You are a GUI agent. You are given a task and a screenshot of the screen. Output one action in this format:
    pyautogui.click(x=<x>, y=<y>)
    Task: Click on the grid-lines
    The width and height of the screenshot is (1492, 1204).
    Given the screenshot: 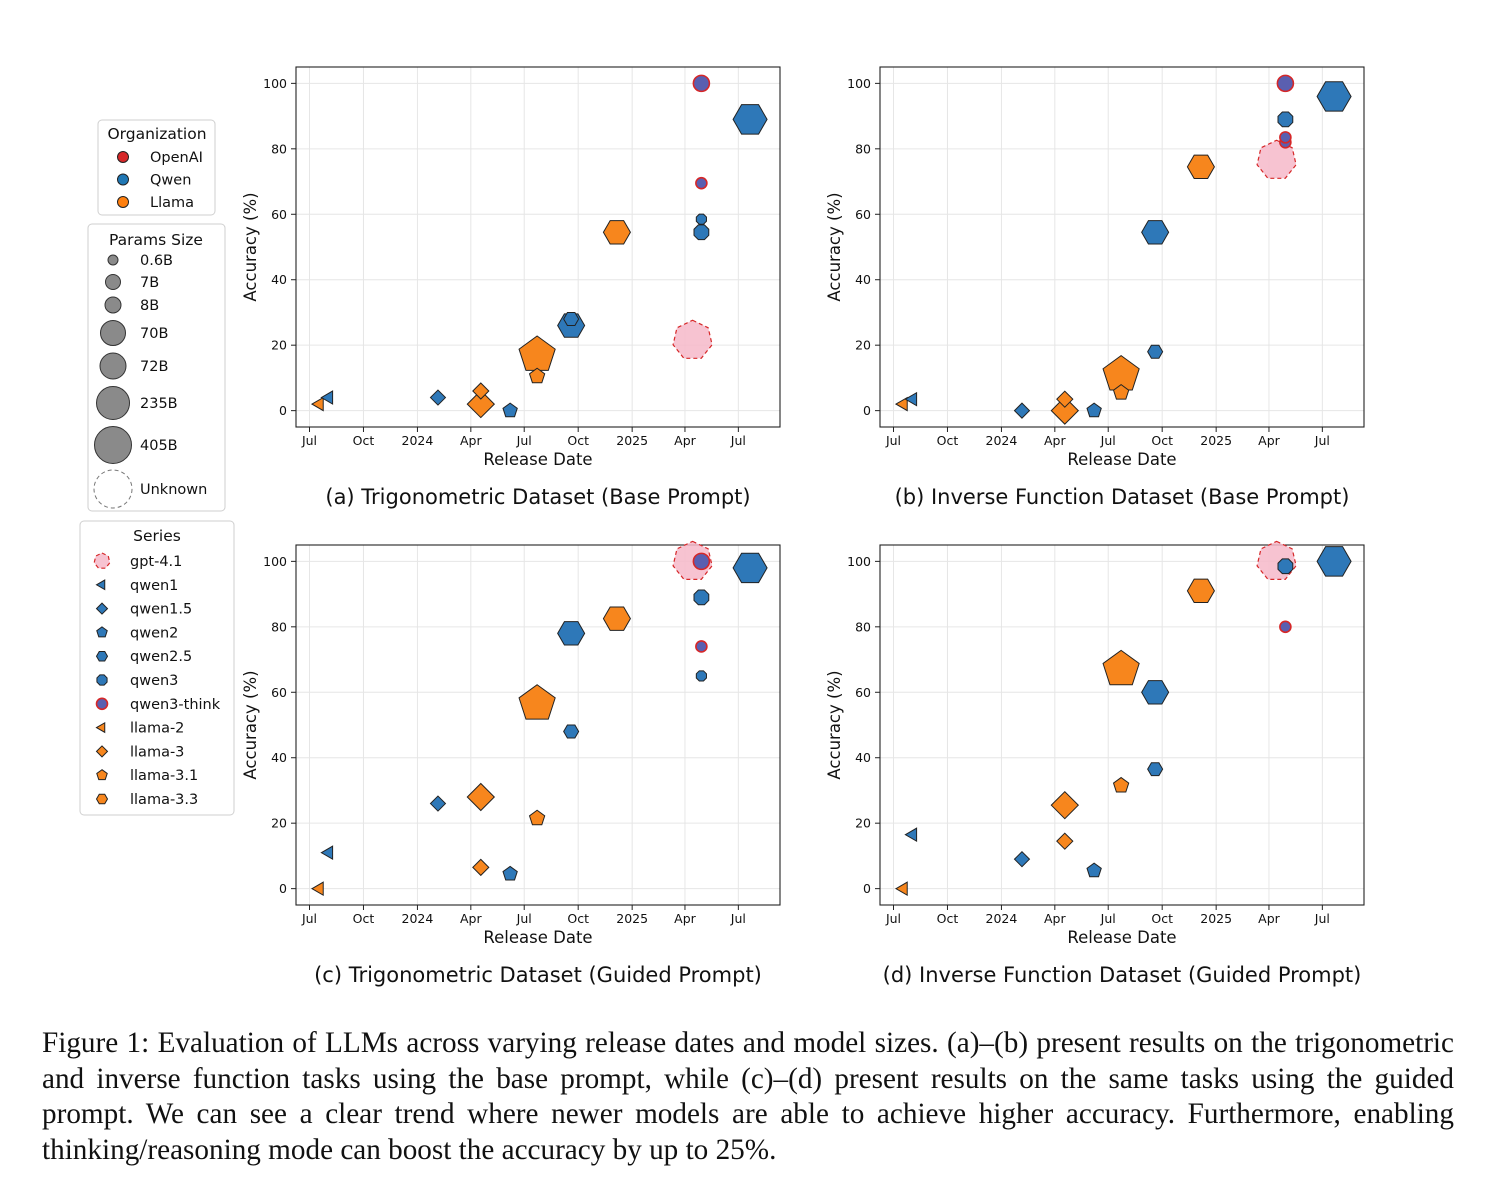 What is the action you would take?
    pyautogui.click(x=1122, y=247)
    